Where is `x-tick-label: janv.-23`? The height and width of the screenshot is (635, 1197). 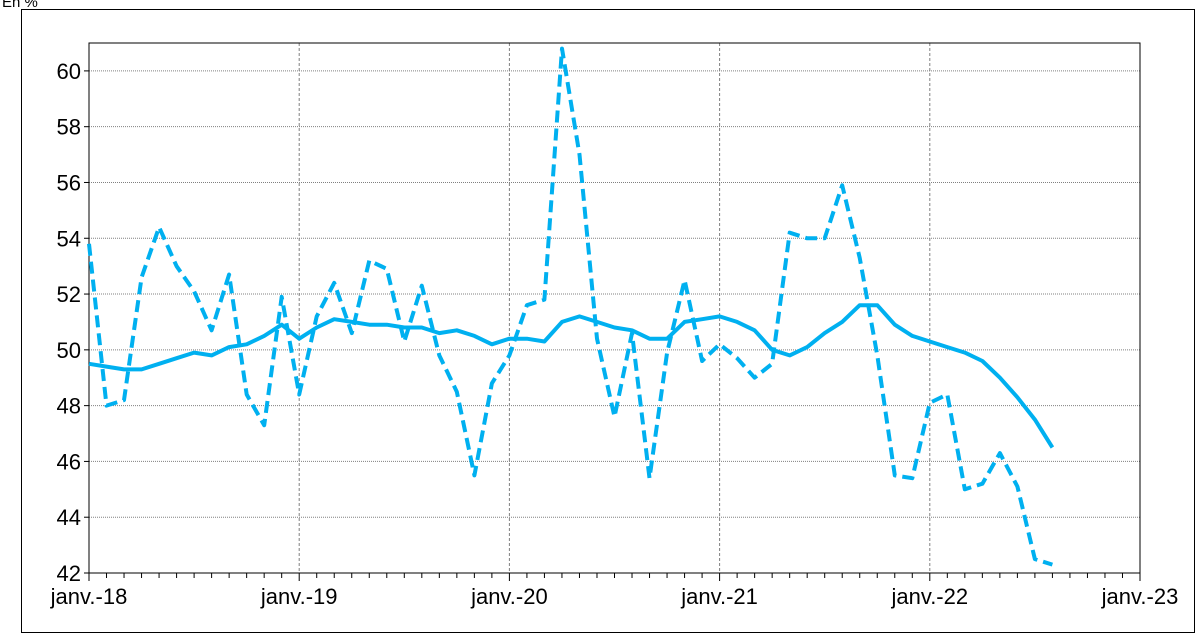
x-tick-label: janv.-23 is located at coordinates (1140, 596).